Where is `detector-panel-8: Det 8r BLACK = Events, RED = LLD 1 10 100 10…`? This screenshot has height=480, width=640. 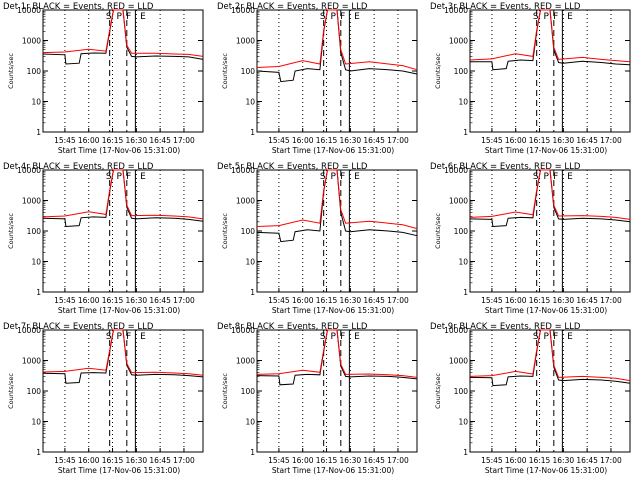
detector-panel-8: Det 8r BLACK = Events, RED = LLD 1 10 100 10… is located at coordinates (317, 398).